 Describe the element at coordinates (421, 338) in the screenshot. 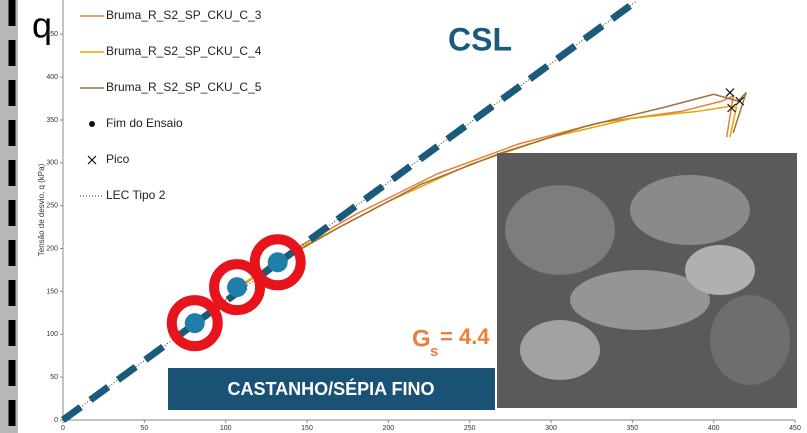

I see `gs-symbol: G` at that location.